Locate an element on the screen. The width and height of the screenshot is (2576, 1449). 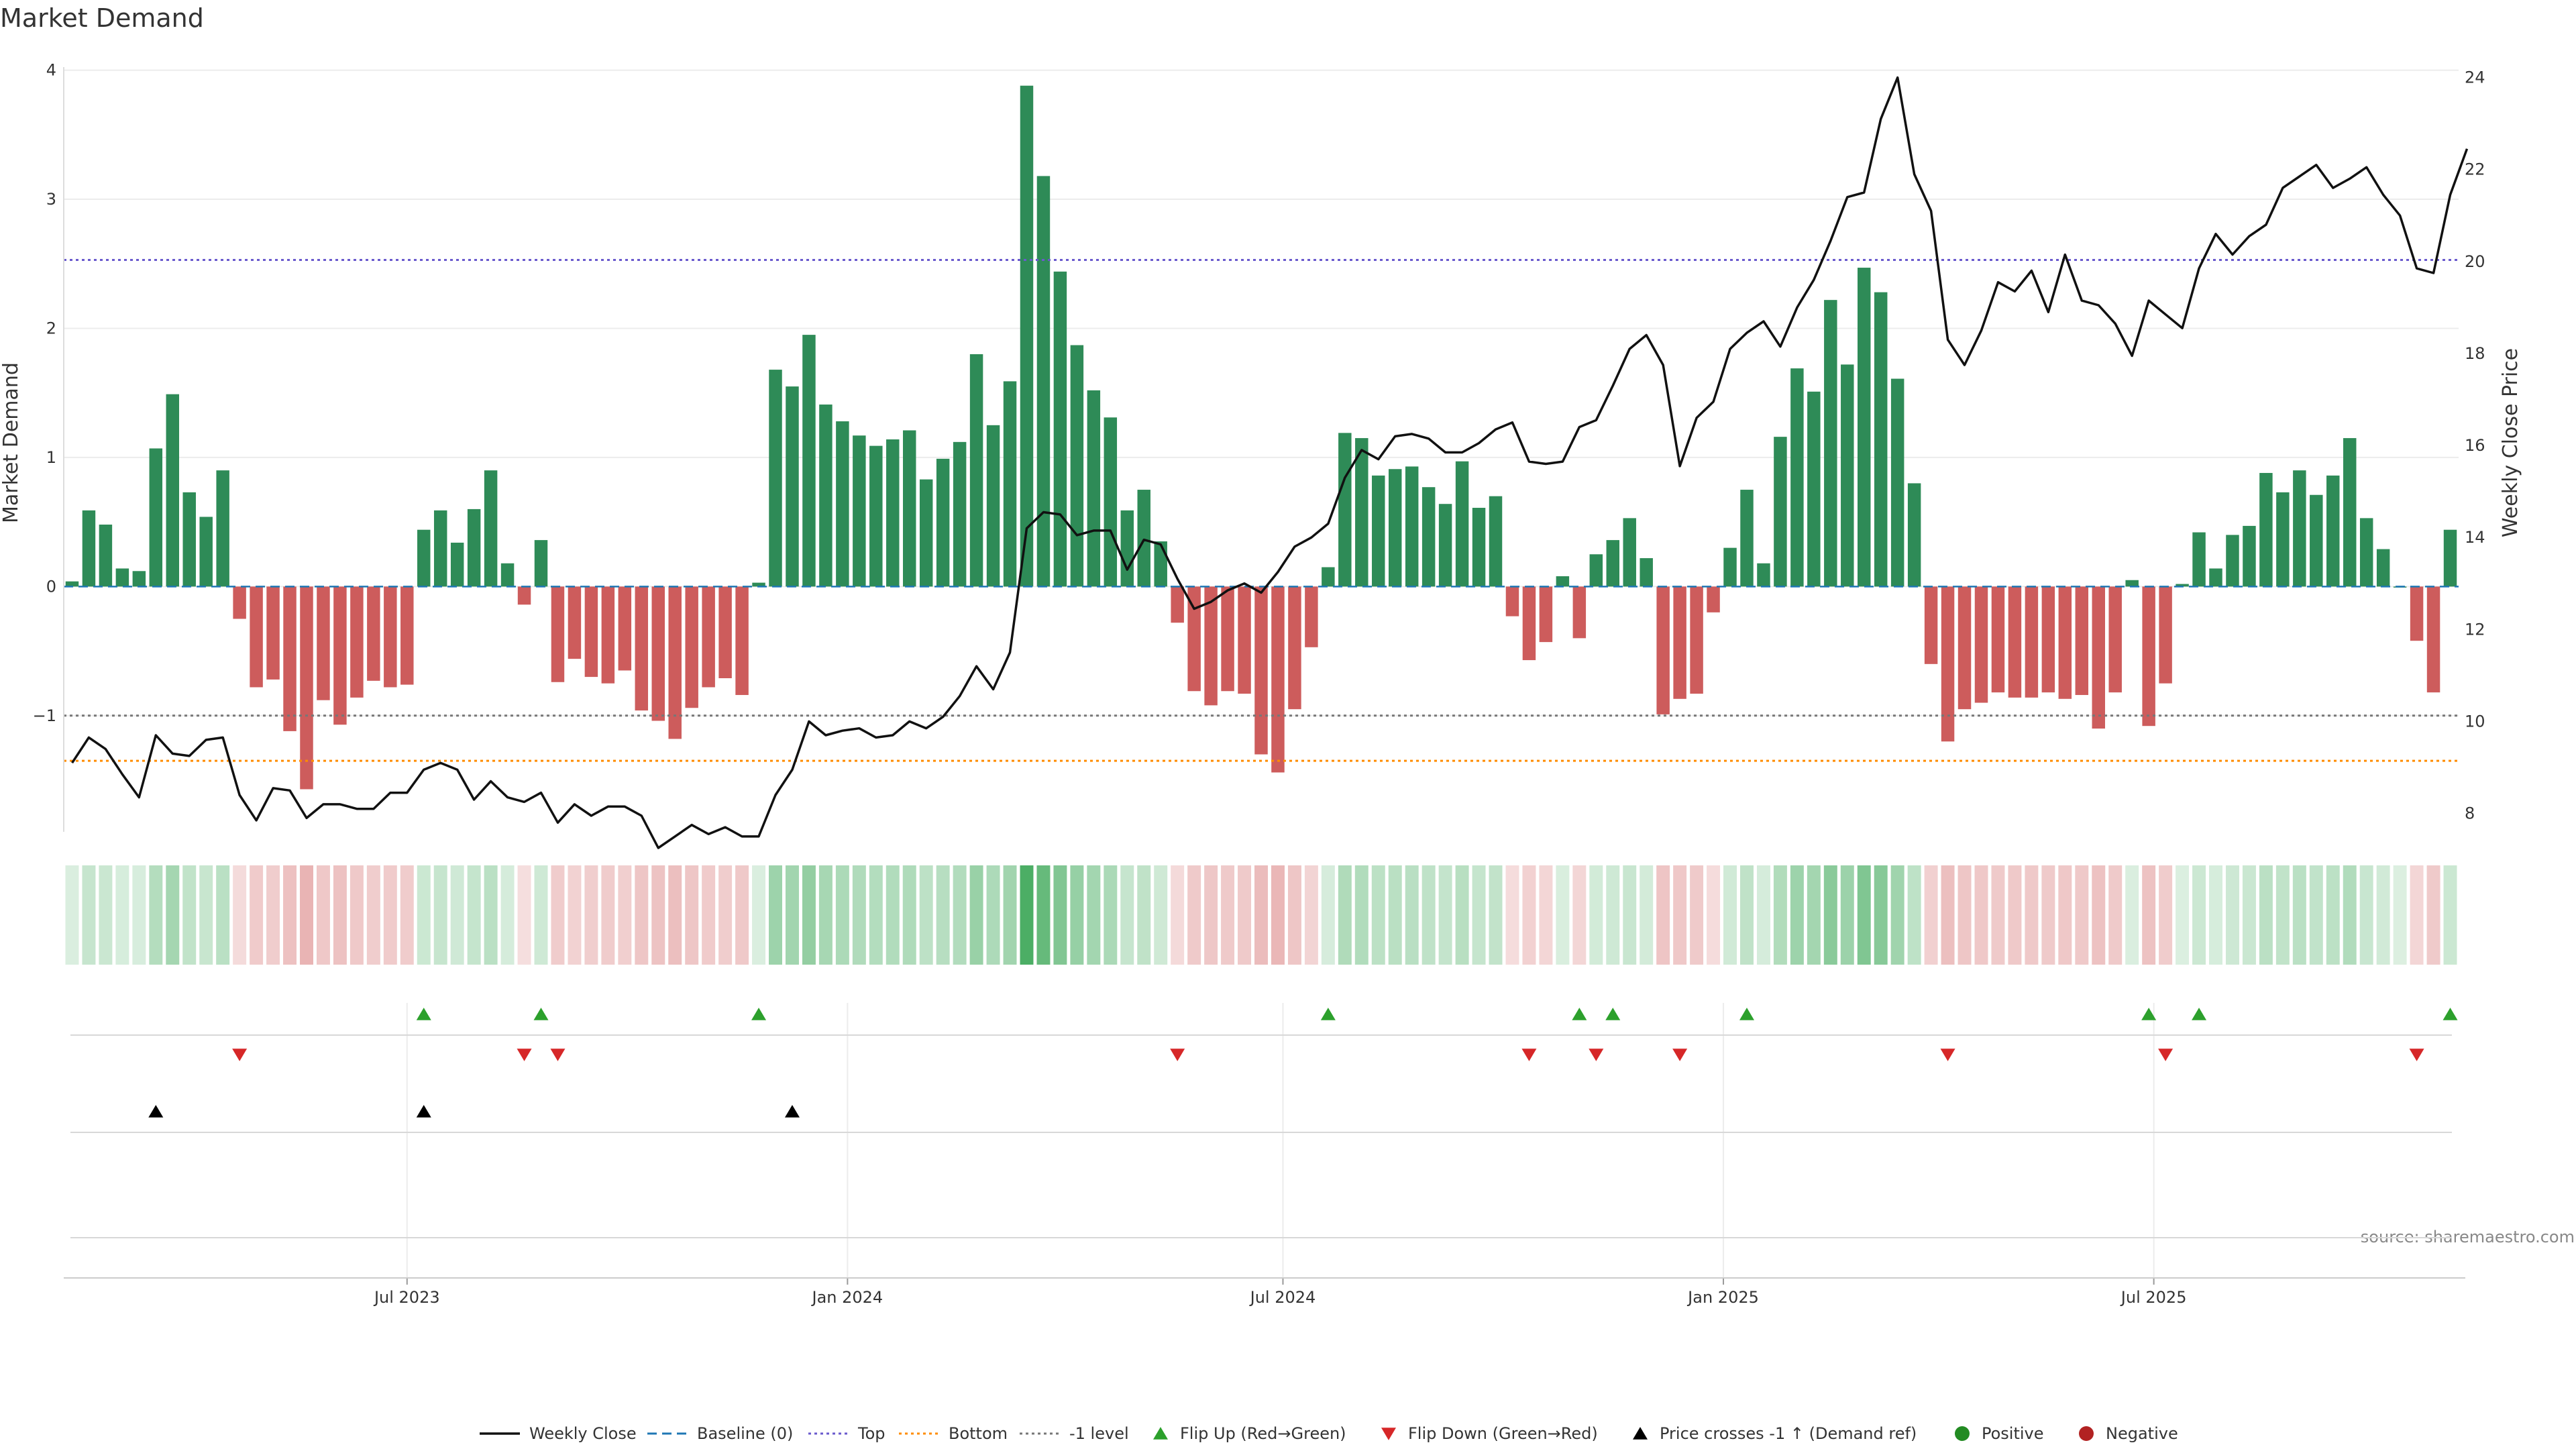
left-axis-title: Market Demand is located at coordinates (11, 442).